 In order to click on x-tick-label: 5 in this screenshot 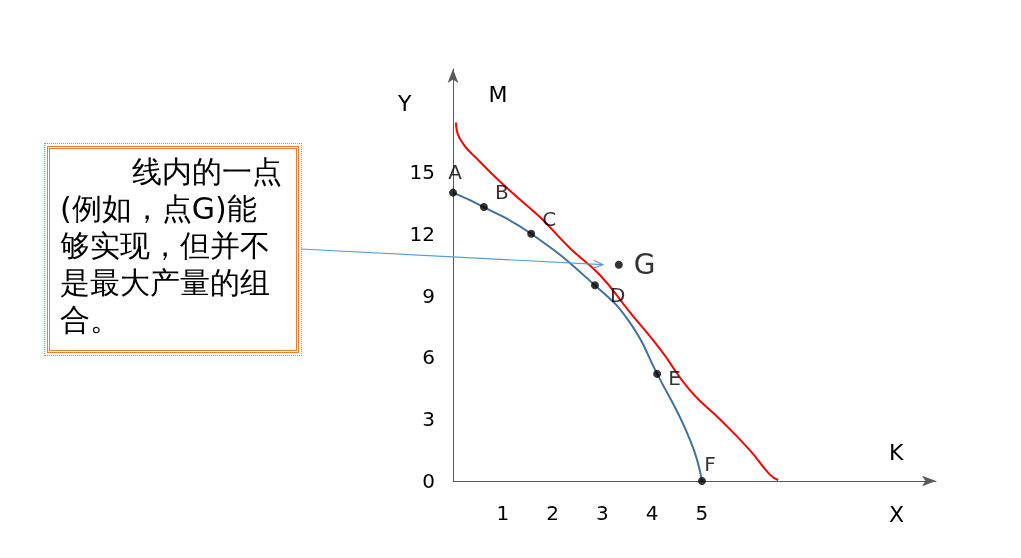, I will do `click(702, 513)`.